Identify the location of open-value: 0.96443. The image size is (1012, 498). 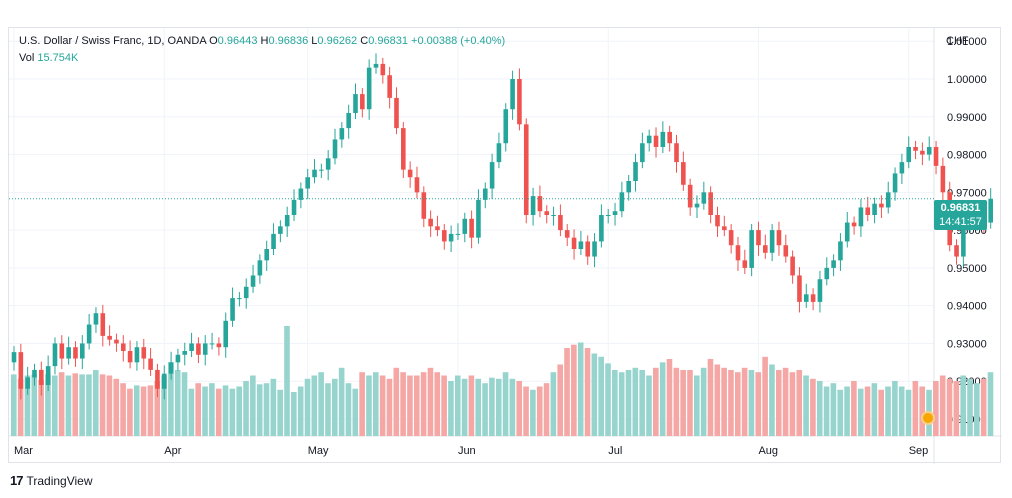
(237, 41).